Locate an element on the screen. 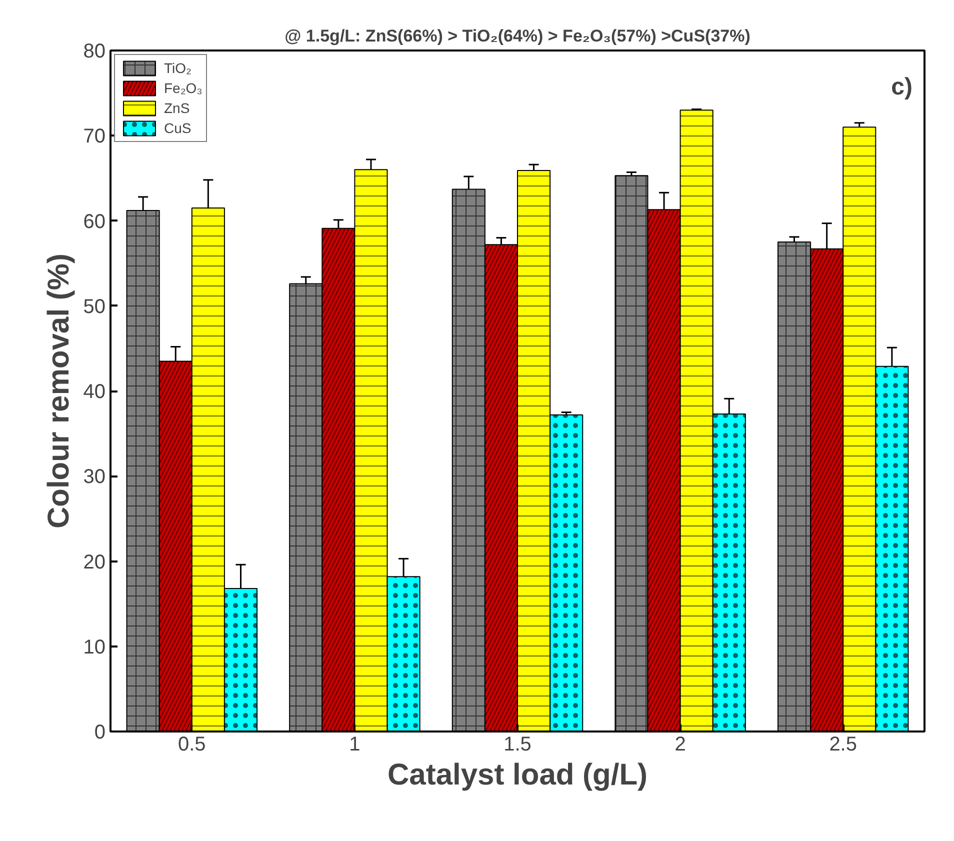 The image size is (954, 841). annotation: c) is located at coordinates (902, 87).